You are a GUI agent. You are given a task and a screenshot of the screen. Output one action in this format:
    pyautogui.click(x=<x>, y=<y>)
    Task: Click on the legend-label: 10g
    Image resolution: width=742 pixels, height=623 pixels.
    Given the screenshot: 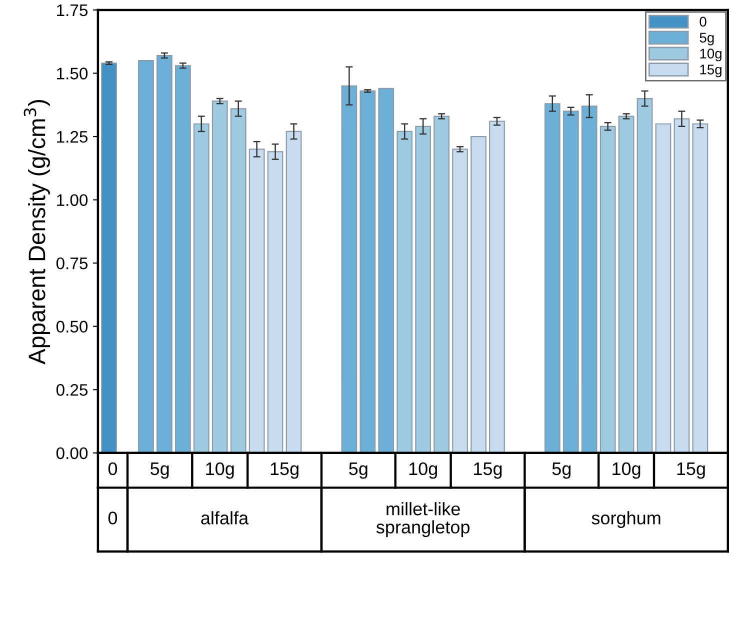 What is the action you would take?
    pyautogui.click(x=711, y=55)
    